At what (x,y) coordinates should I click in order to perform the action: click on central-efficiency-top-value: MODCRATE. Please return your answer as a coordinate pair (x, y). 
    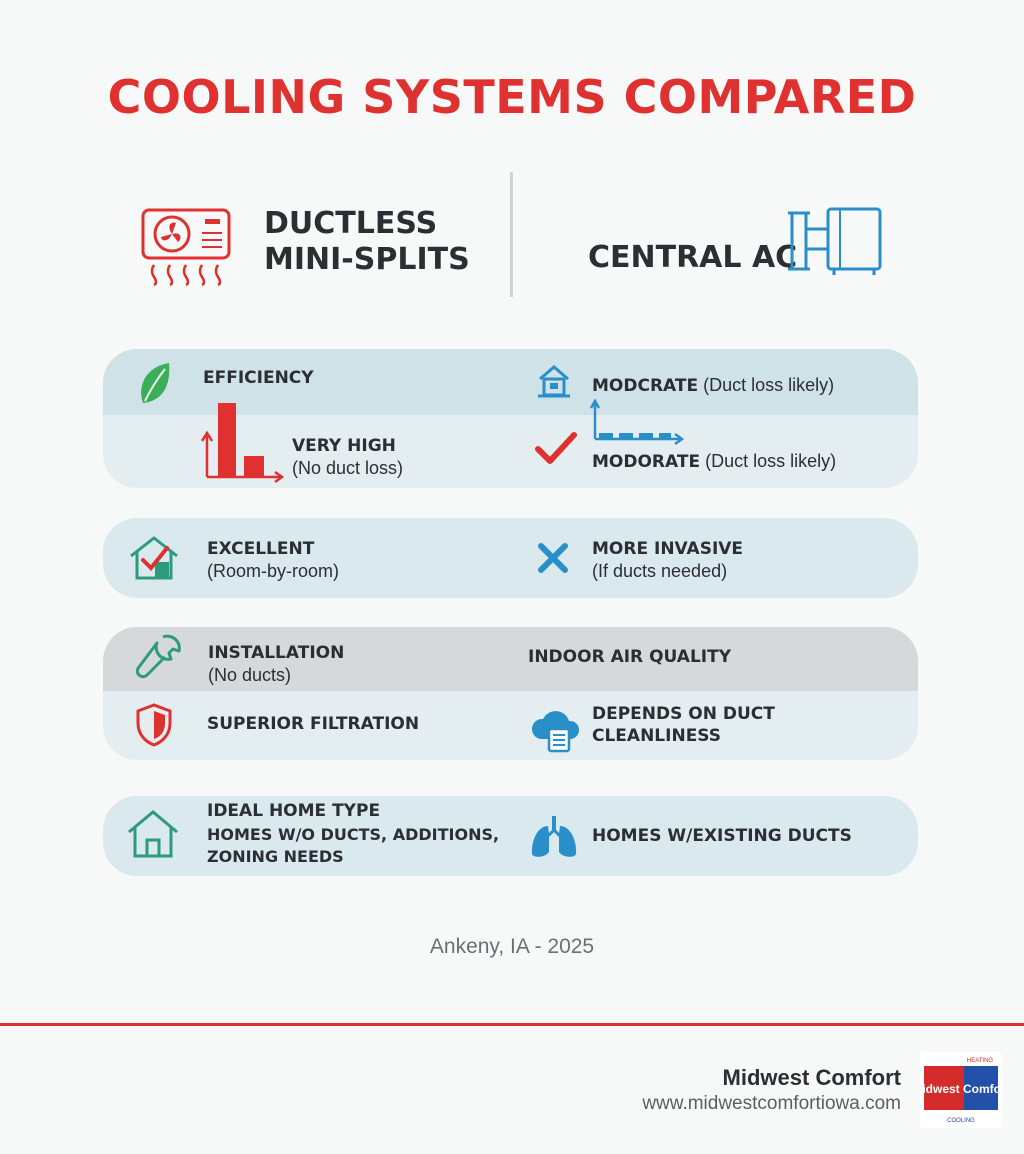
    Looking at the image, I should click on (645, 386).